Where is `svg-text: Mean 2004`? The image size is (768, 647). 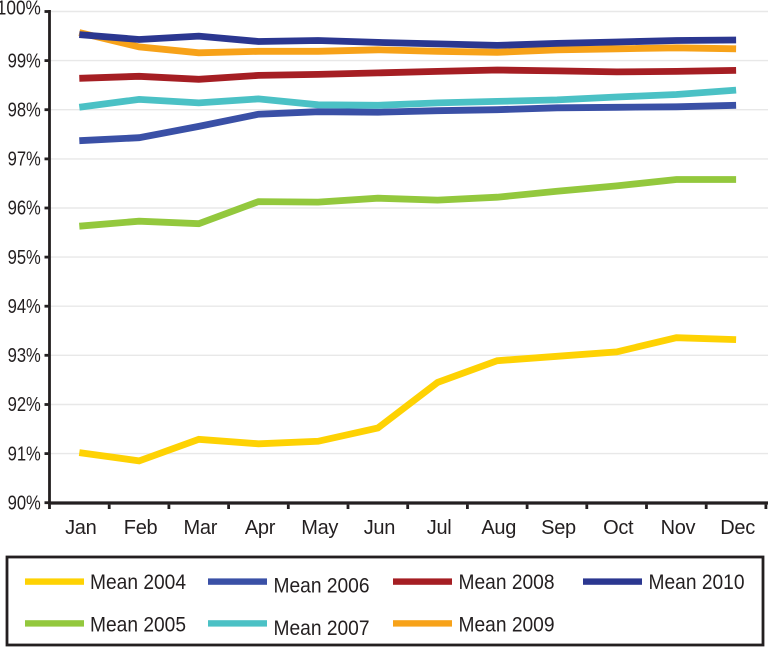 svg-text: Mean 2004 is located at coordinates (138, 582).